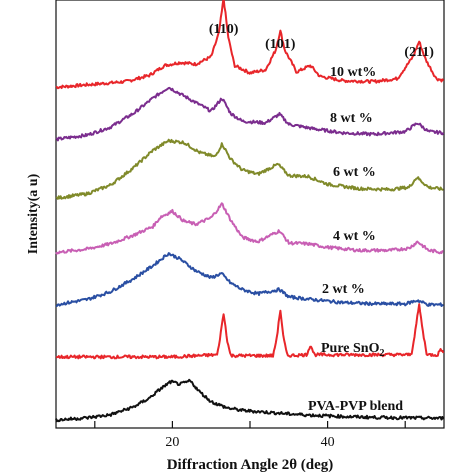  What do you see at coordinates (280, 44) in the screenshot?
I see `peak-annotation-1: (101)` at bounding box center [280, 44].